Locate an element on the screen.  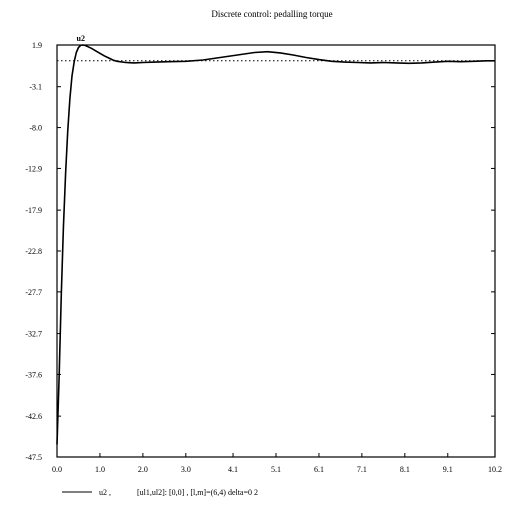
x-tick-label: 0.0 is located at coordinates (57, 469).